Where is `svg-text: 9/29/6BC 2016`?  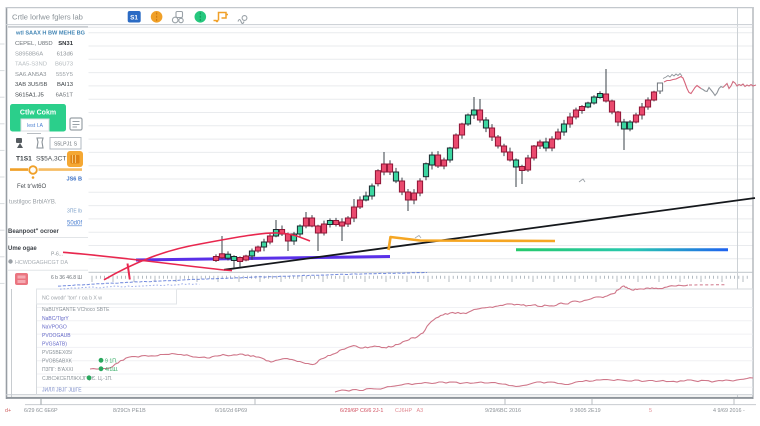 svg-text: 9/29/6BC 2016 is located at coordinates (503, 411).